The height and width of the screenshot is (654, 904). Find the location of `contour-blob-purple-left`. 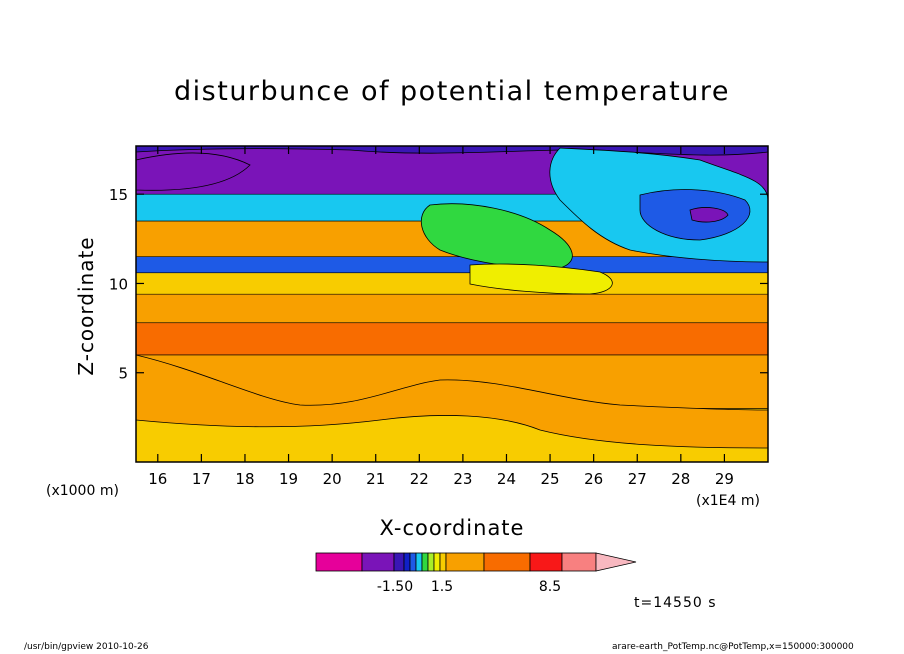

contour-blob-purple-left is located at coordinates (193, 171).